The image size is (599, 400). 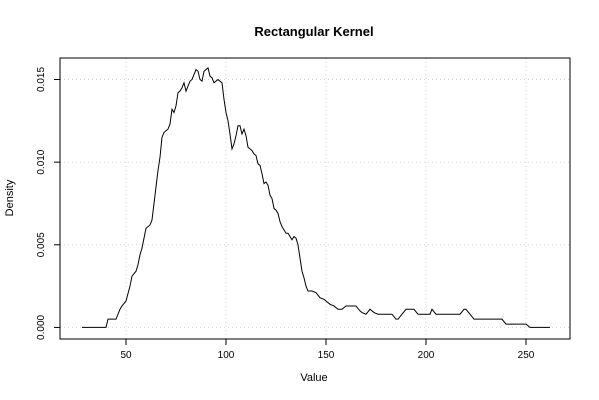 What do you see at coordinates (41, 244) in the screenshot?
I see `y-tick-label: 0.005` at bounding box center [41, 244].